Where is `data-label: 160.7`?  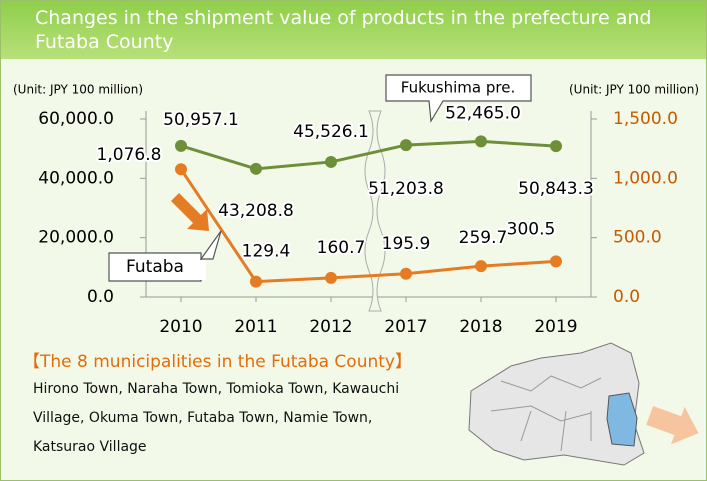
data-label: 160.7 is located at coordinates (341, 248).